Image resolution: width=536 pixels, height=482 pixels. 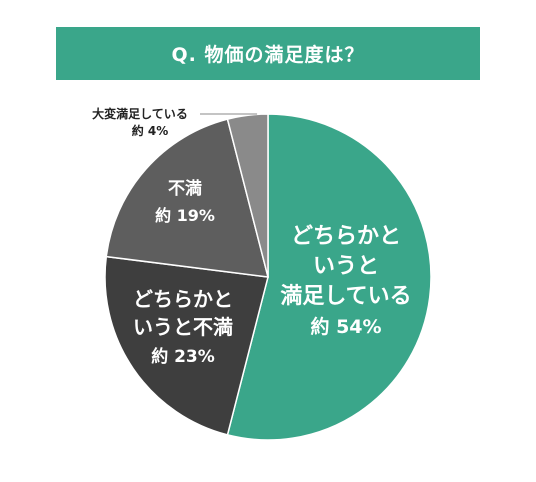 I want to click on chart-title: Q. 物価の満足度は？, so click(x=268, y=55).